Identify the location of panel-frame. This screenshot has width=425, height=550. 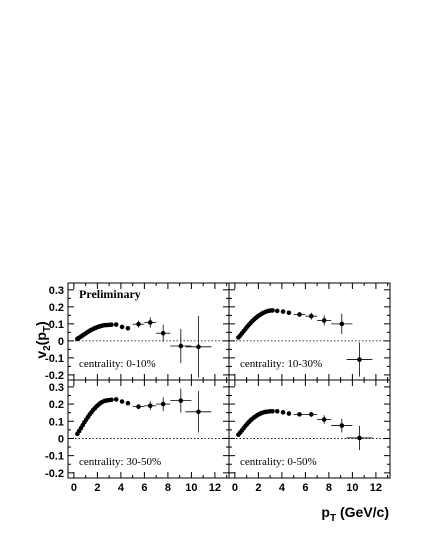
(309, 429).